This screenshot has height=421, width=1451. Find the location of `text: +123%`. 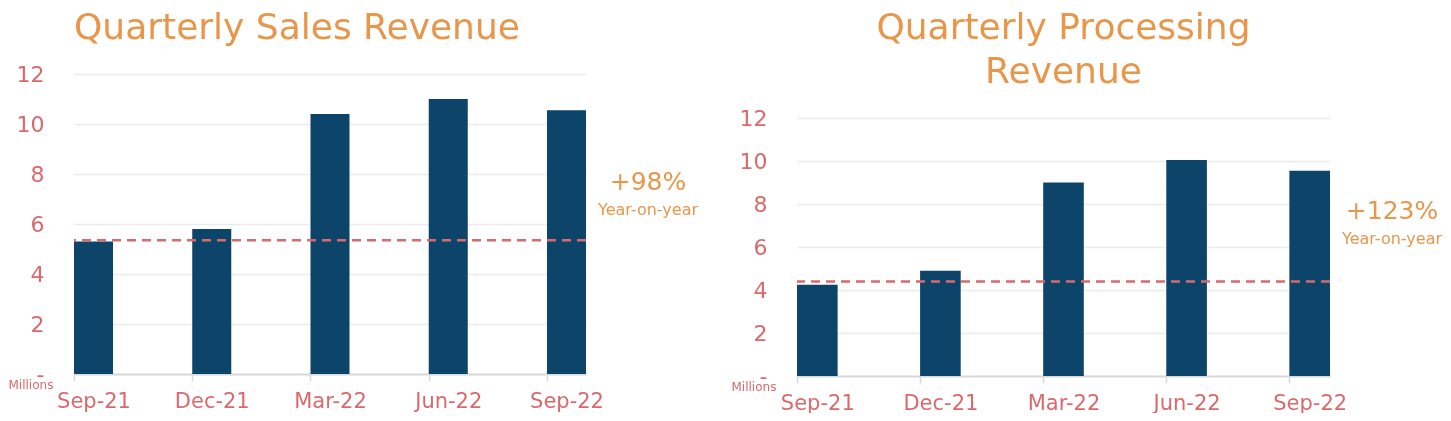

text: +123% is located at coordinates (1392, 210).